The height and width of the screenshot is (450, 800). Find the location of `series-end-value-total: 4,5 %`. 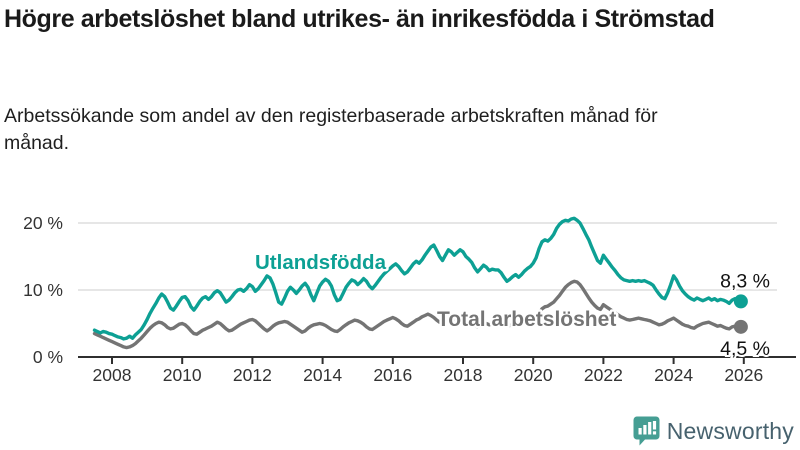

series-end-value-total: 4,5 % is located at coordinates (745, 349).